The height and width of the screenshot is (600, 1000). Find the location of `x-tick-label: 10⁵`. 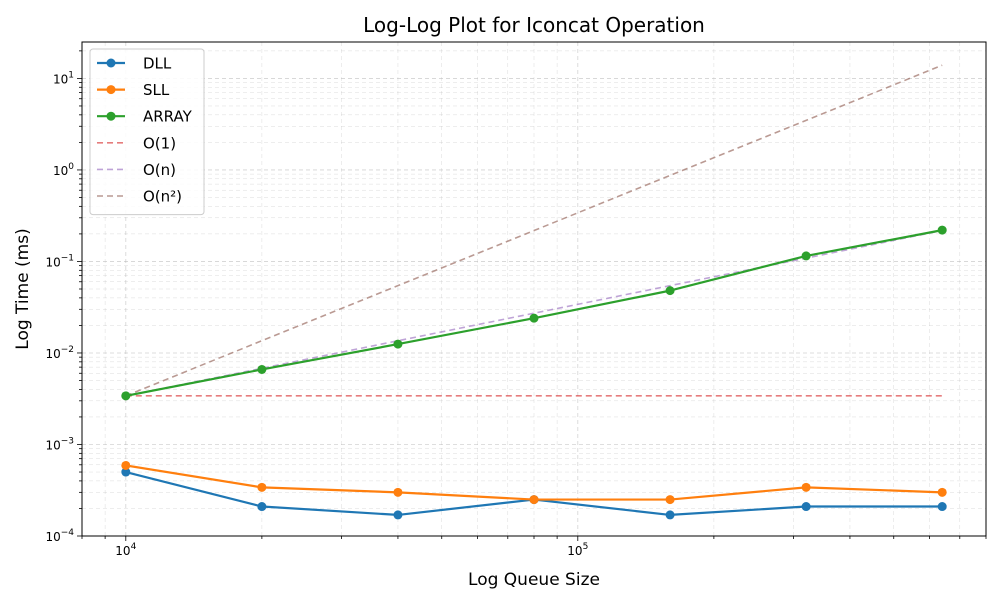

x-tick-label: 10⁵ is located at coordinates (577, 550).